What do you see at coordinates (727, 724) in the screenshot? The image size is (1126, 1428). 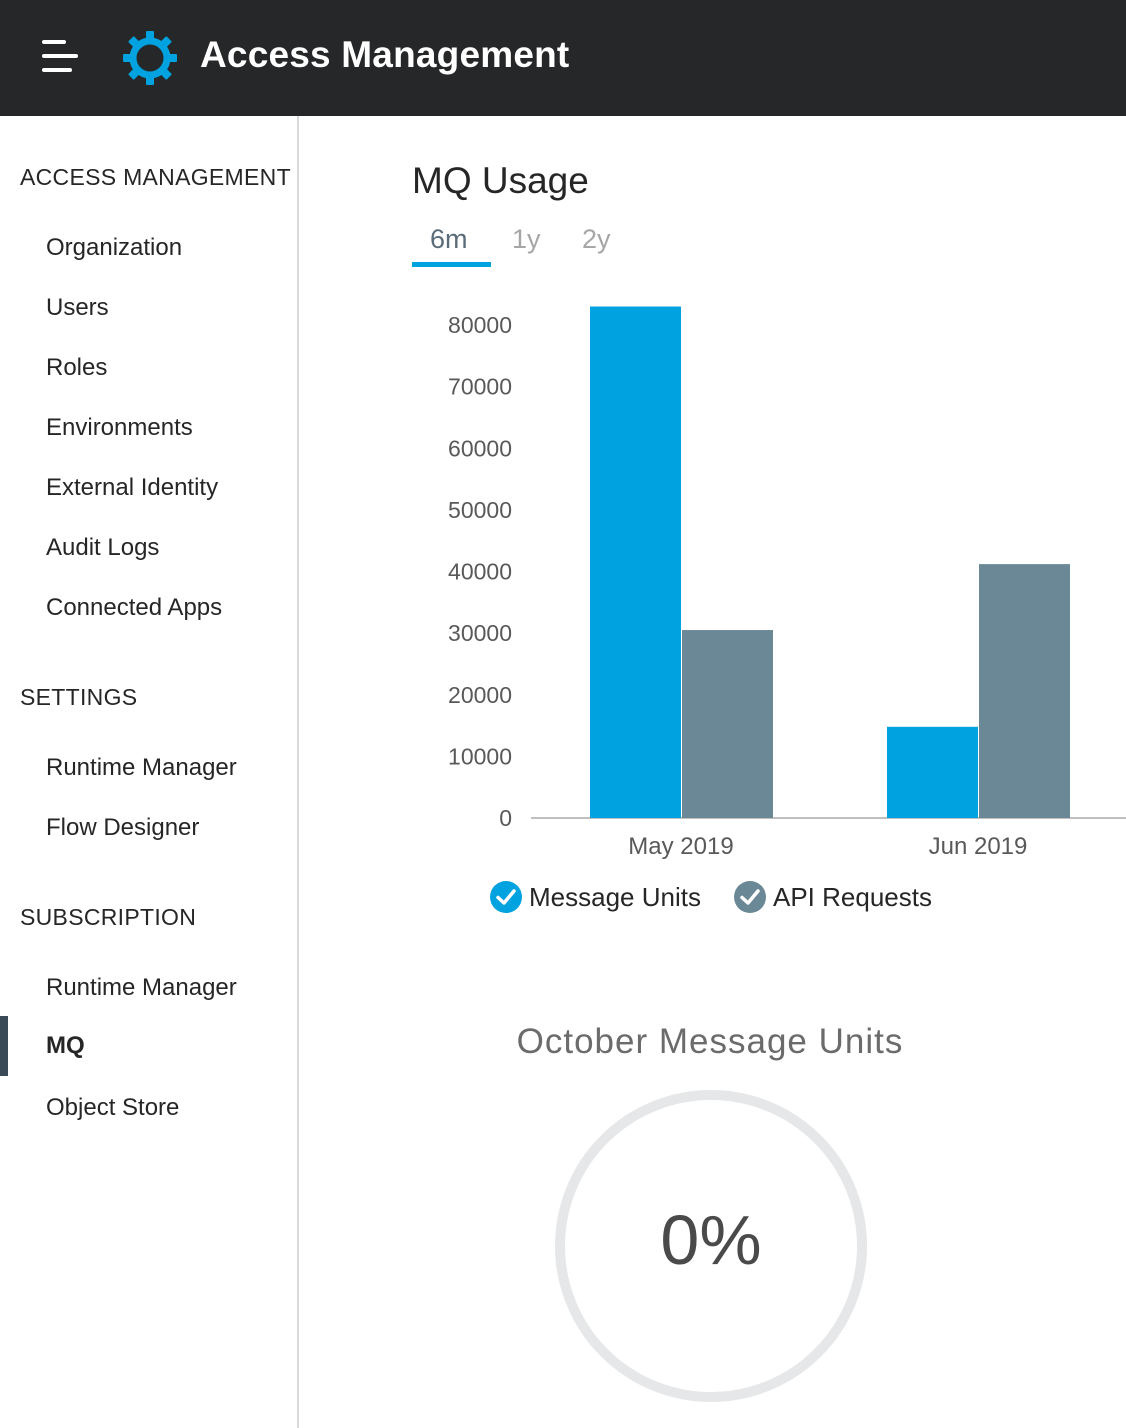 I see `bar-api-requests-may-2019` at bounding box center [727, 724].